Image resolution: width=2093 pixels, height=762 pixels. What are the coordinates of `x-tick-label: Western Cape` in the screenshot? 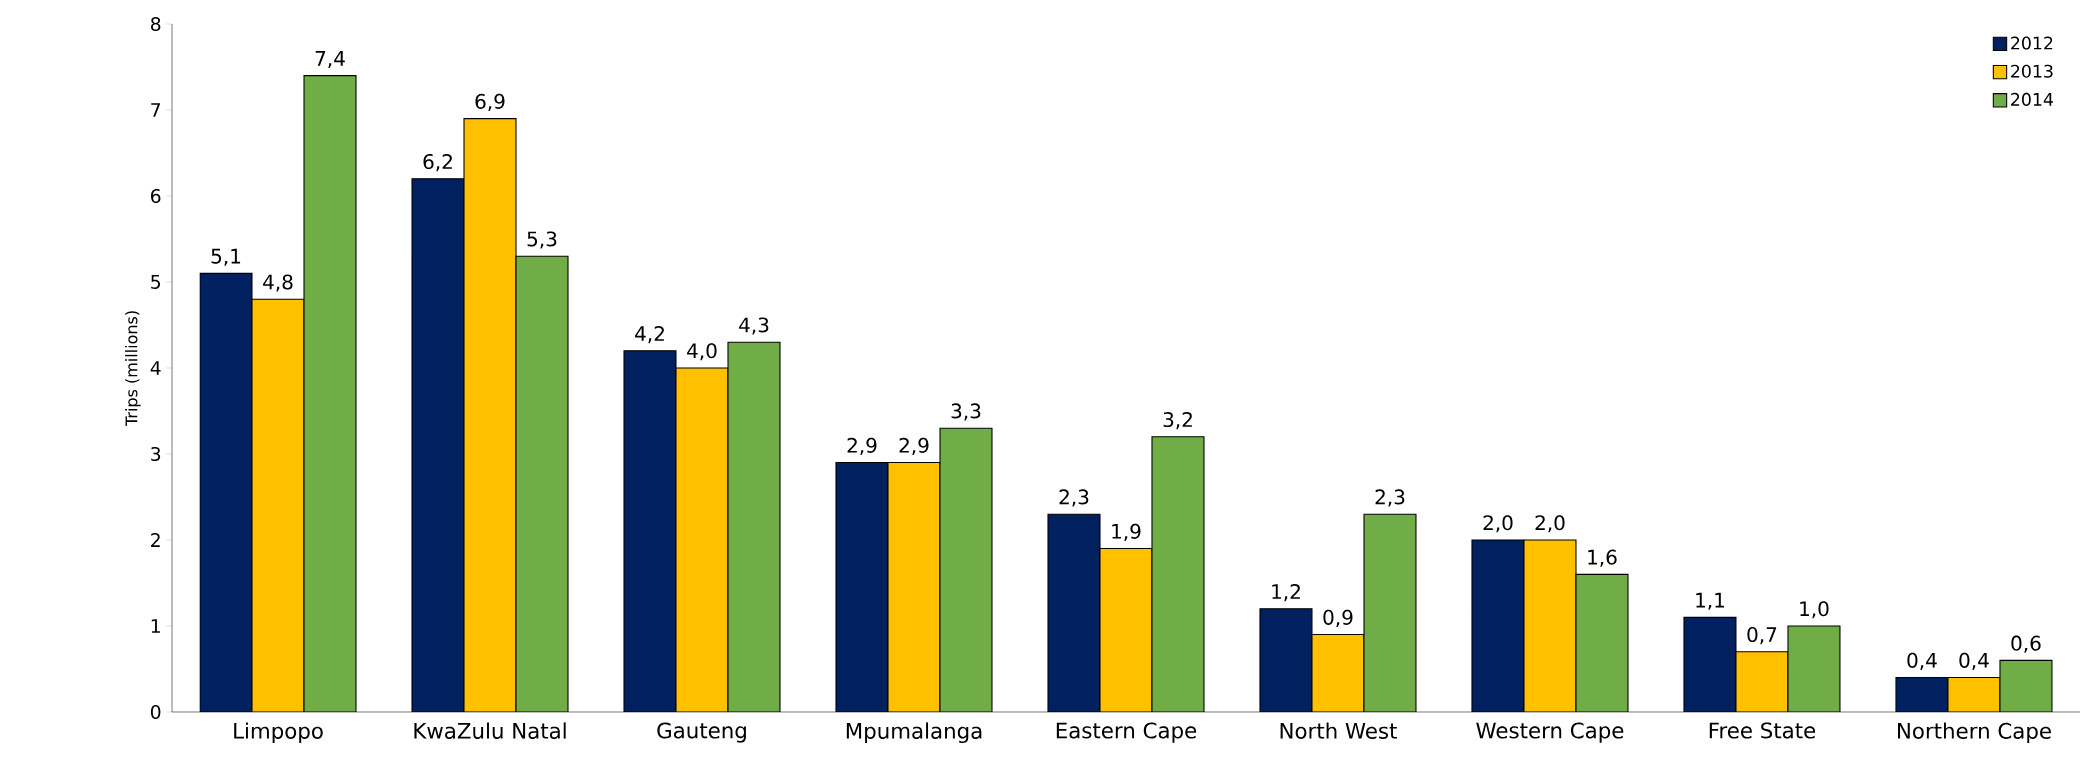 It's located at (1550, 732).